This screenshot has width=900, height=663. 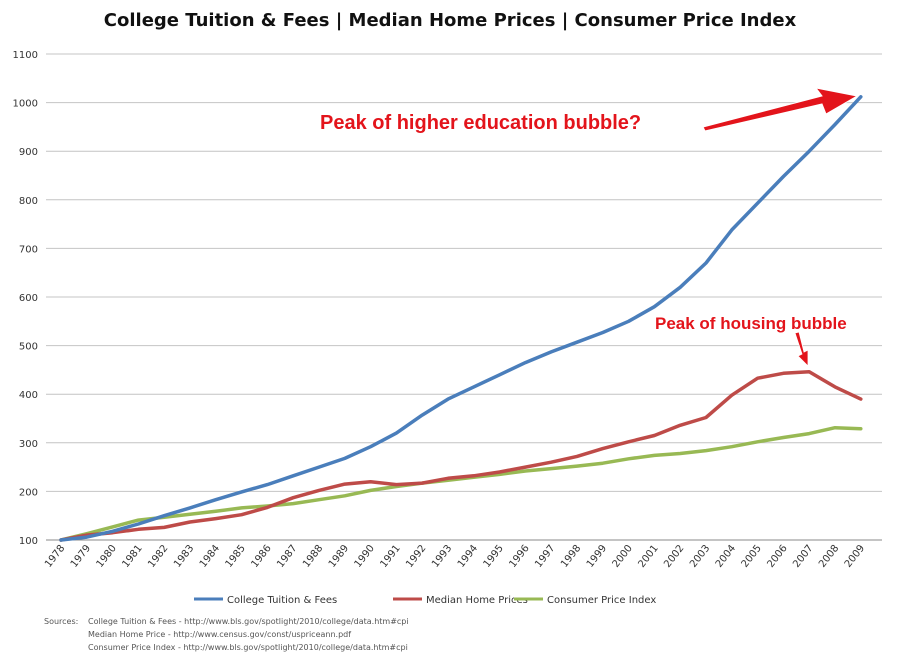 I want to click on sources-label: Sources:, so click(x=61, y=621).